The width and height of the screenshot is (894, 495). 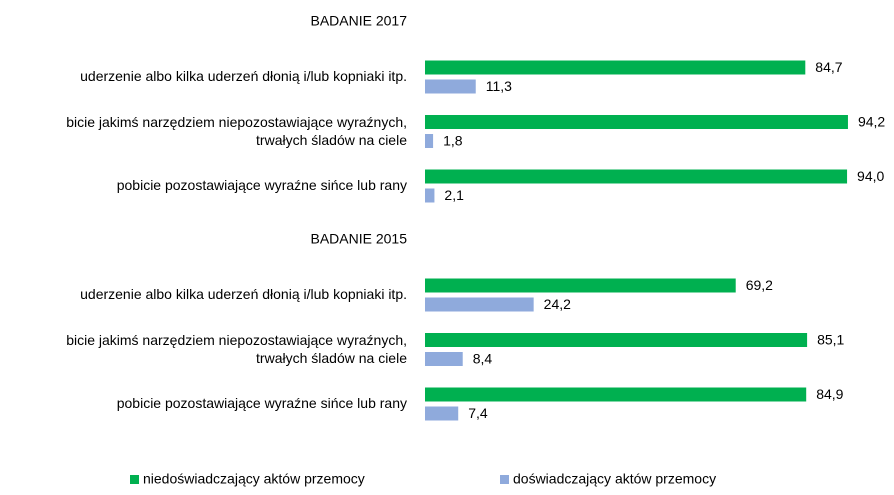 I want to click on value-label: 11,3, so click(x=499, y=86).